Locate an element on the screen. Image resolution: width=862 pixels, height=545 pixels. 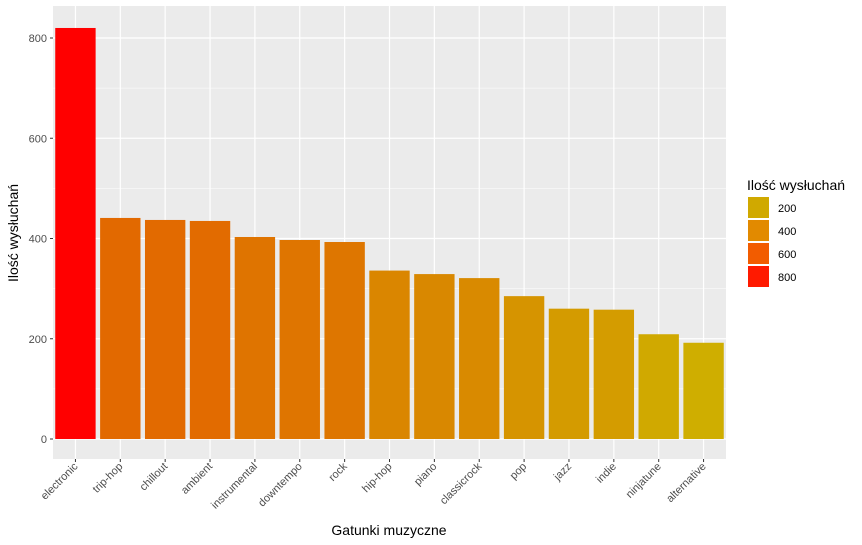
bar-trip-hop is located at coordinates (120, 328).